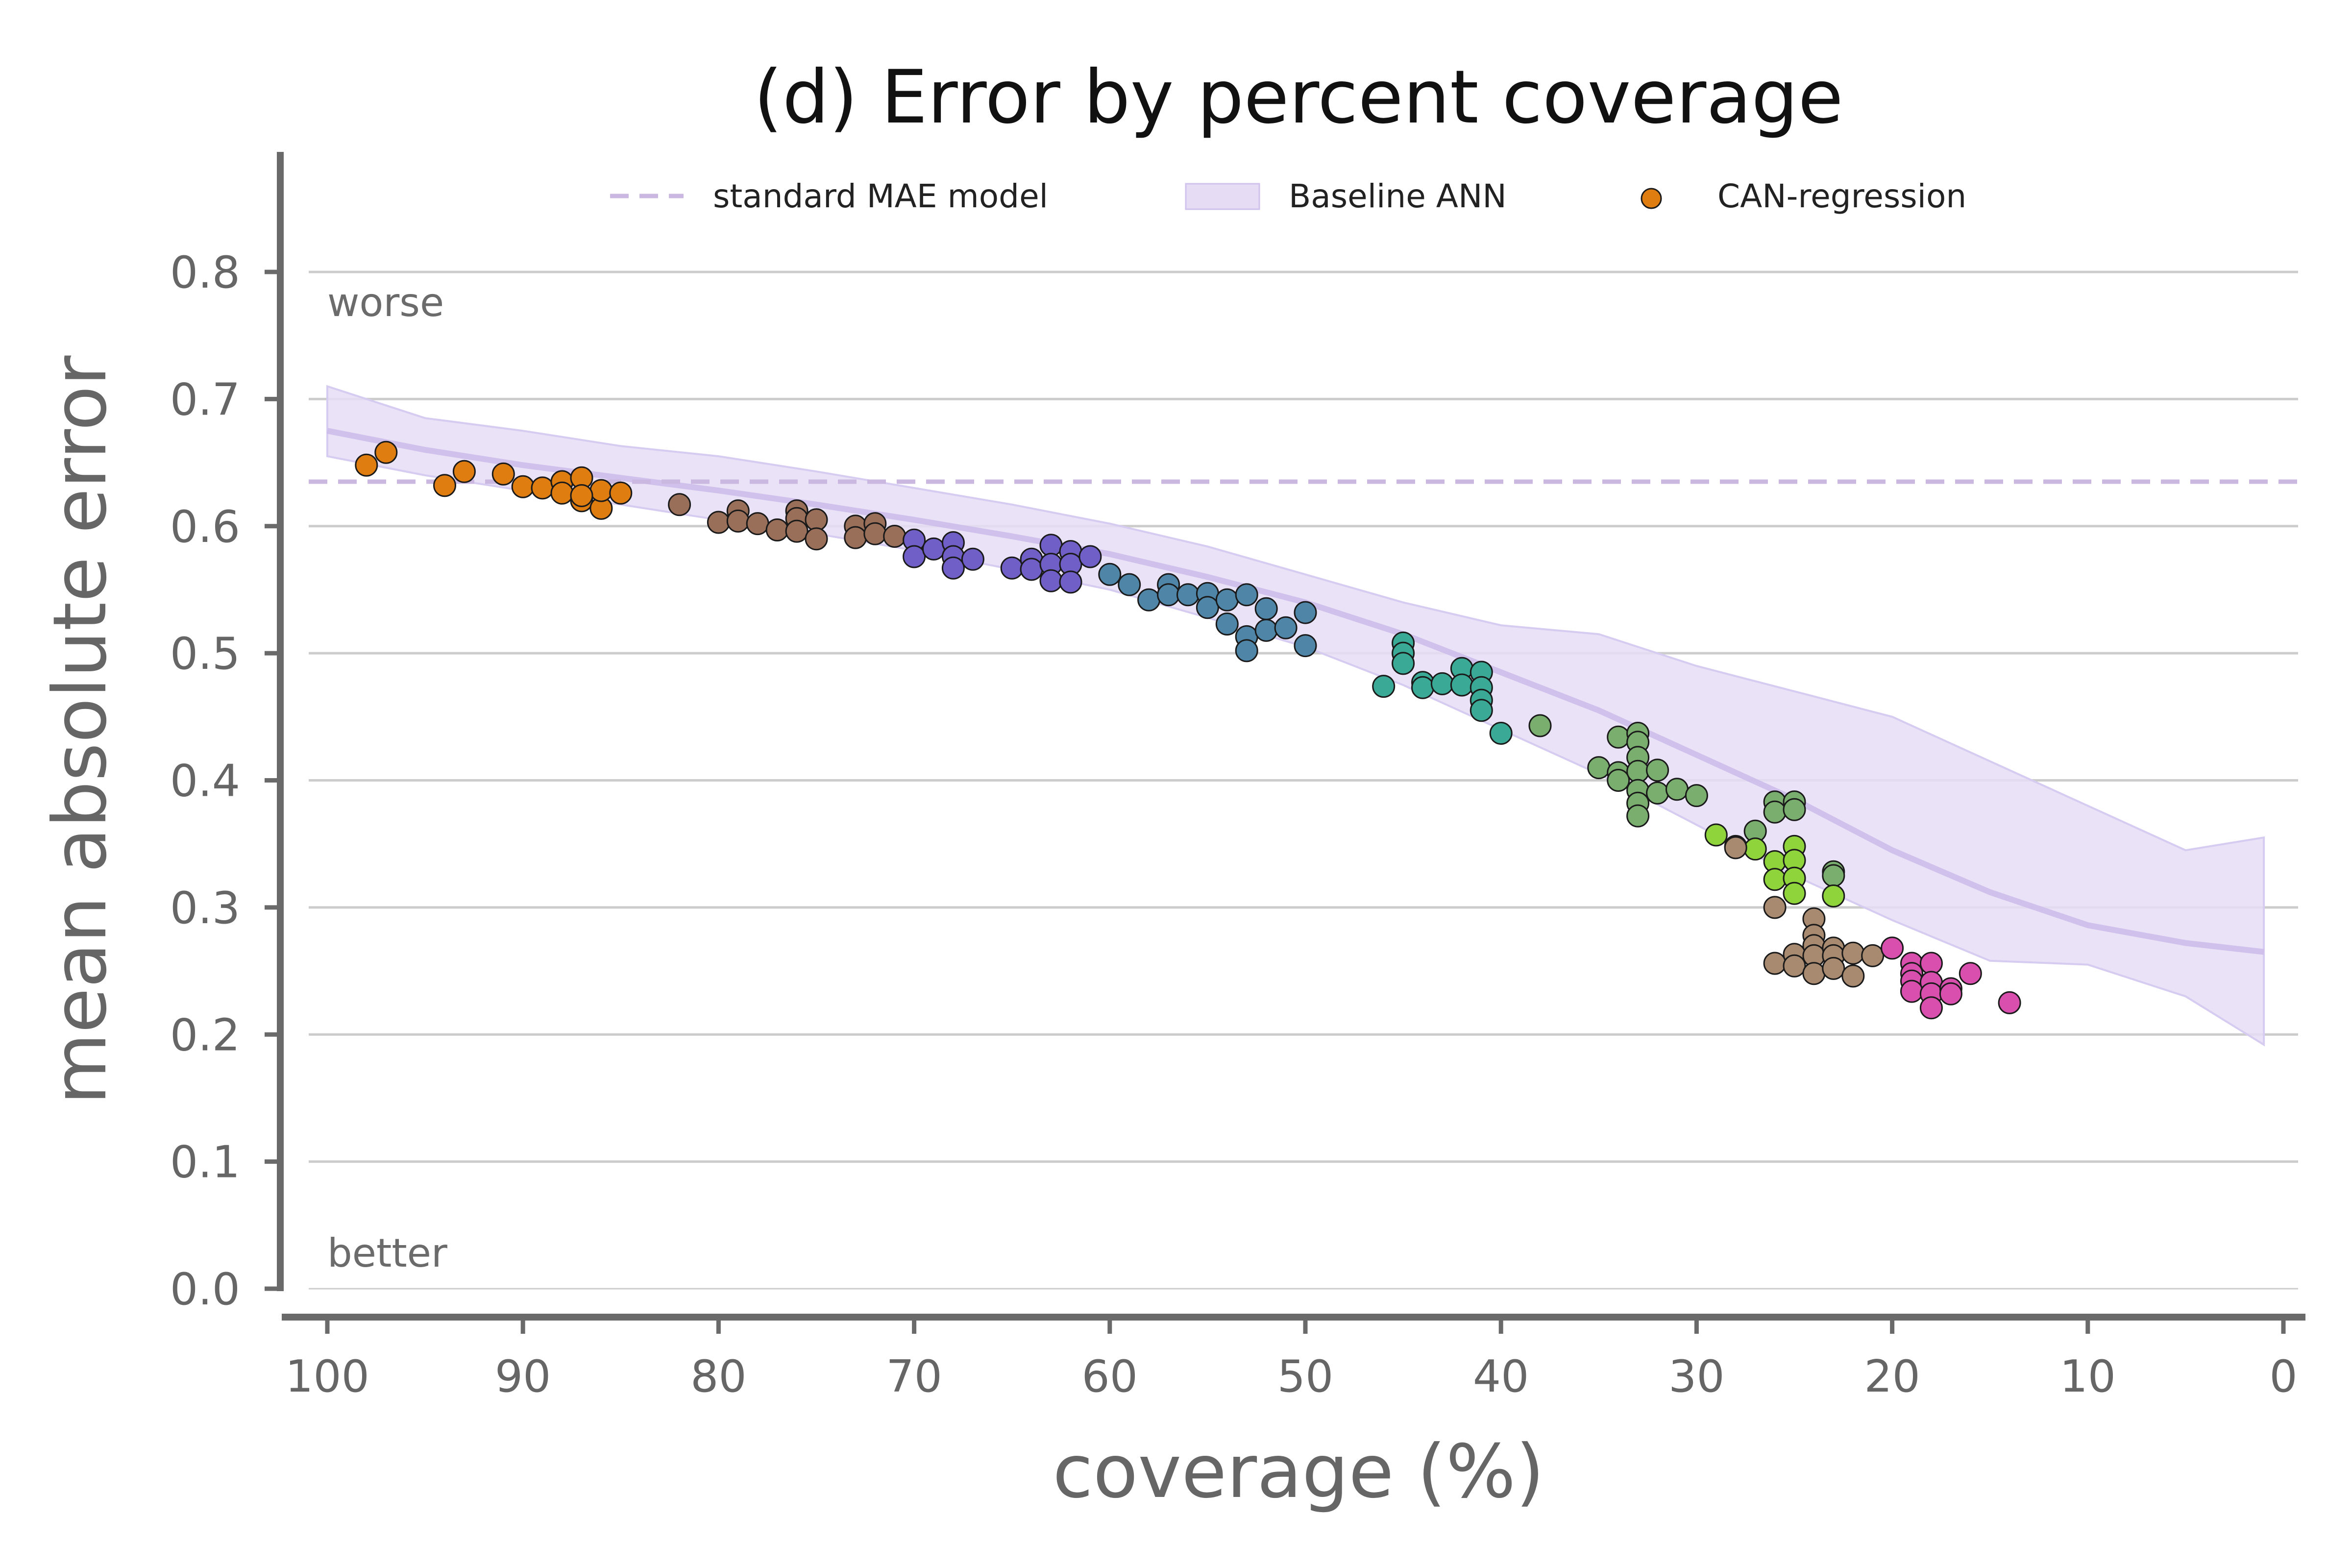 This screenshot has width=2352, height=1568. I want to click on x-tick-label-90: 90, so click(523, 1376).